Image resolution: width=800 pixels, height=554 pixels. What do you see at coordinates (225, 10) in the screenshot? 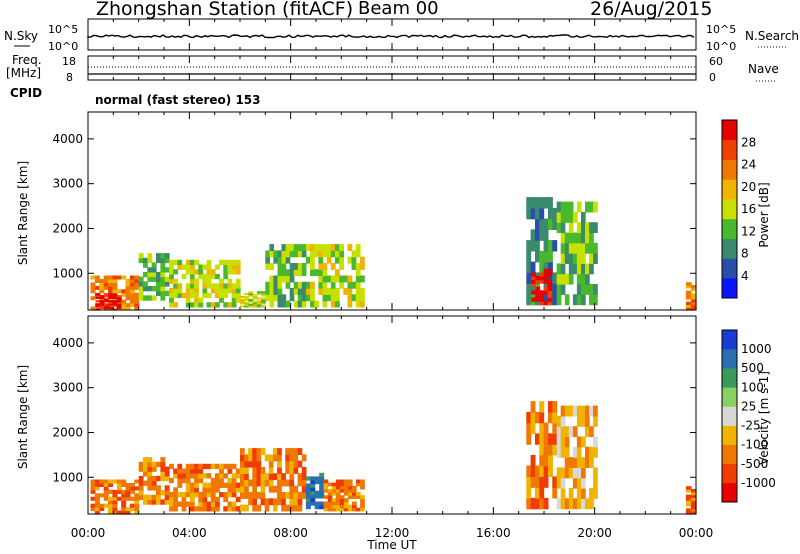
I see `station-title: Zhongshan Station (fitACF)` at bounding box center [225, 10].